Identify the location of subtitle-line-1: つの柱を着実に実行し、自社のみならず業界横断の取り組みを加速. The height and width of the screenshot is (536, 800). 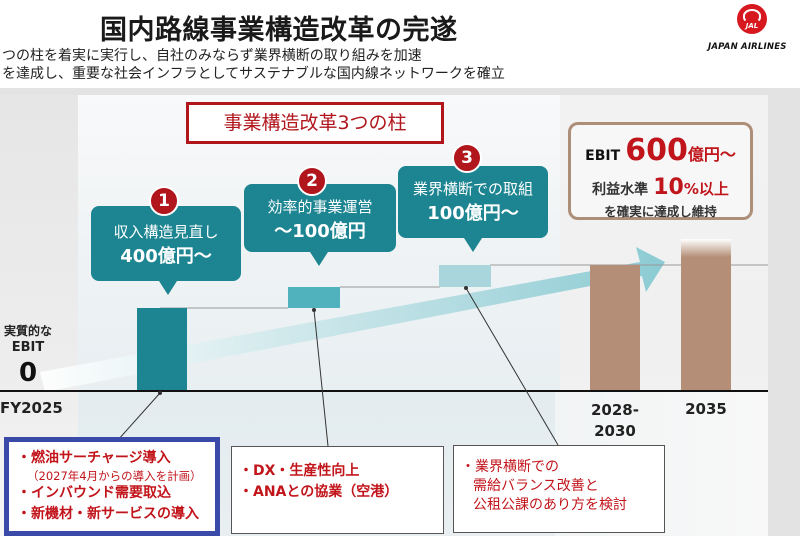
(212, 56).